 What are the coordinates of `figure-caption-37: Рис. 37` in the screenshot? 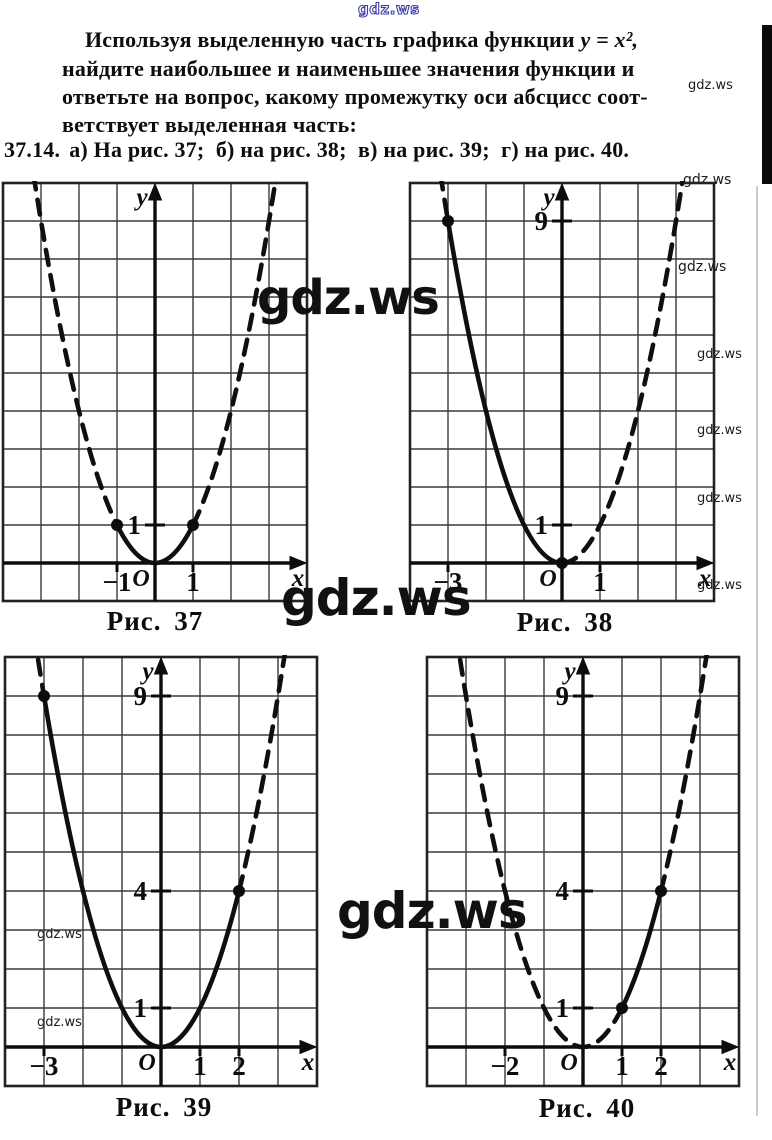 It's located at (155, 621).